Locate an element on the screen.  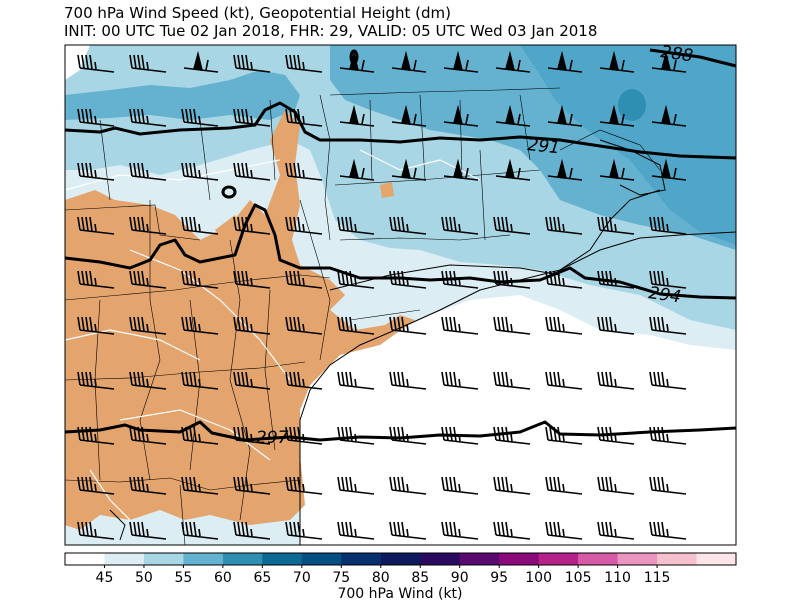
colorbar-tick-label: 50 is located at coordinates (144, 578).